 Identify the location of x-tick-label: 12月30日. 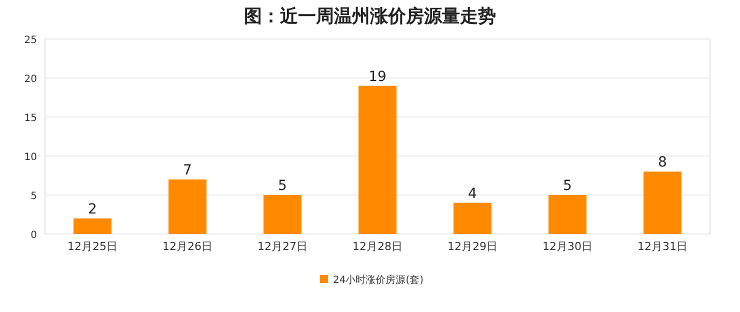
(567, 246).